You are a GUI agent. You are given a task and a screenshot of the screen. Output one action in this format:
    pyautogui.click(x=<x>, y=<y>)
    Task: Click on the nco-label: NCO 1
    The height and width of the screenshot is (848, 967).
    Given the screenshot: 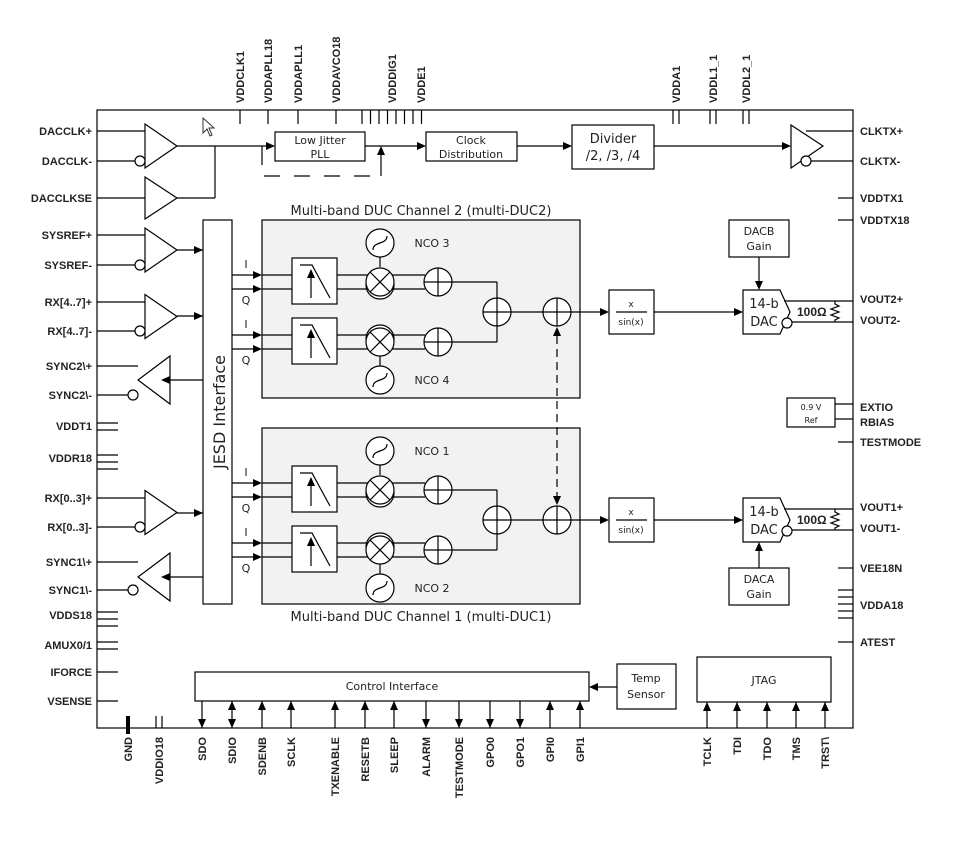 What is the action you would take?
    pyautogui.click(x=431, y=451)
    